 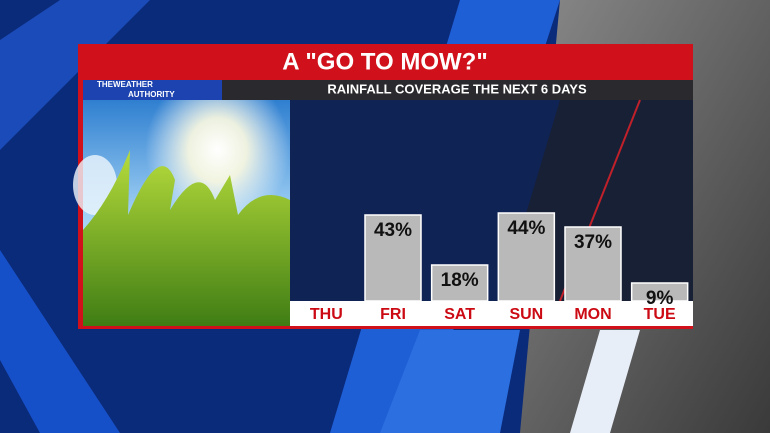 What do you see at coordinates (660, 314) in the screenshot?
I see `x-tick-label: TUE` at bounding box center [660, 314].